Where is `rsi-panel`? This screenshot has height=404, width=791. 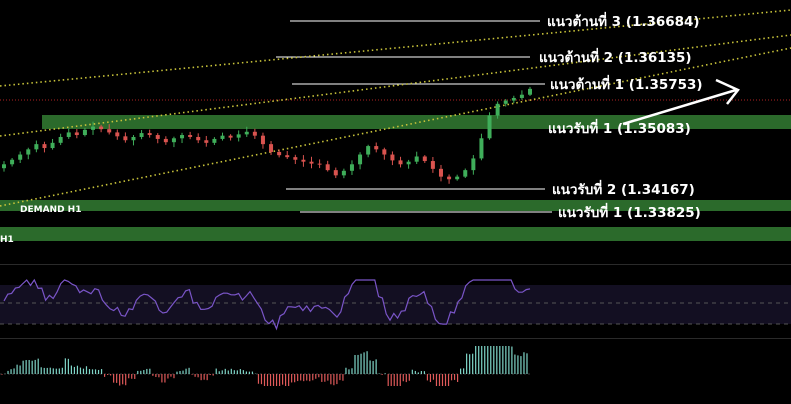 rsi-panel is located at coordinates (395, 304).